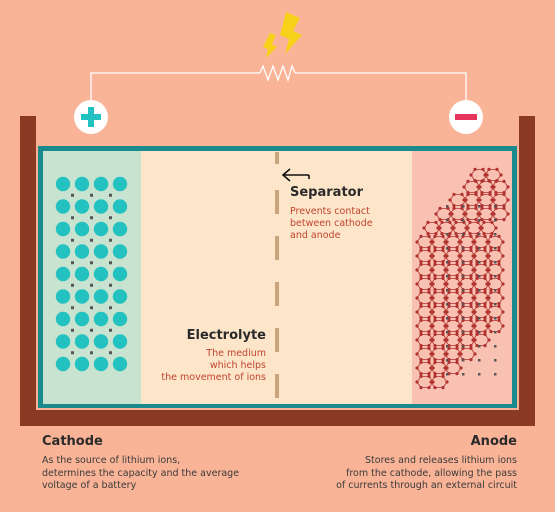 This screenshot has height=512, width=555. I want to click on plus-icon, so click(91, 117).